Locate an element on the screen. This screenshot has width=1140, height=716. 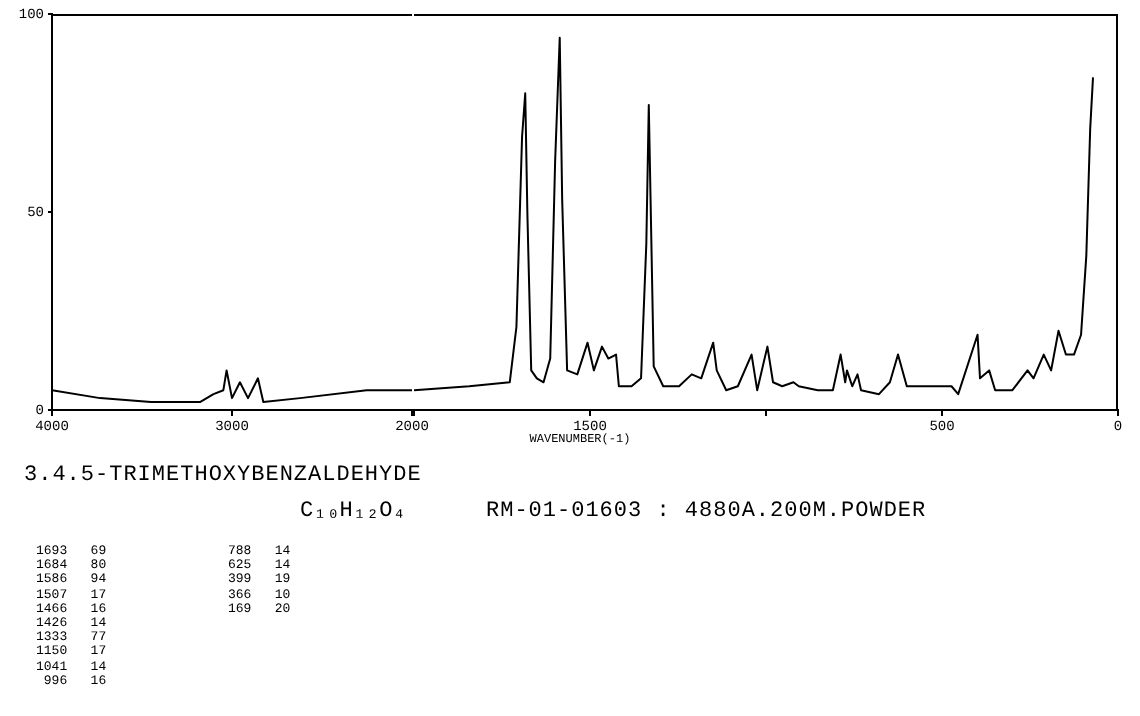
text: 3.4.5-TRIMETHOXYBENZALDEHYDE is located at coordinates (223, 476).